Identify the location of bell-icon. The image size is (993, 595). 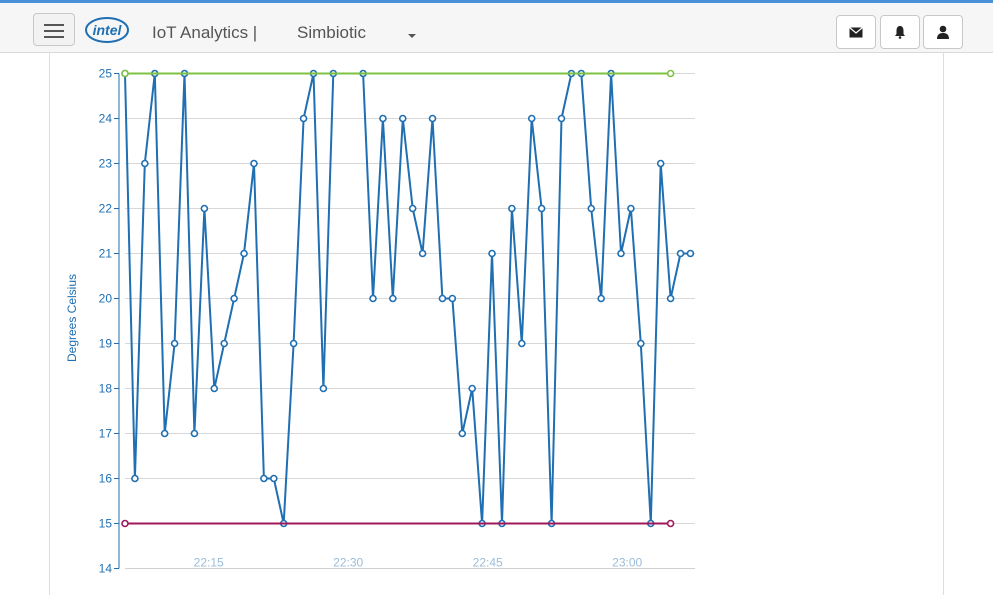
(900, 32).